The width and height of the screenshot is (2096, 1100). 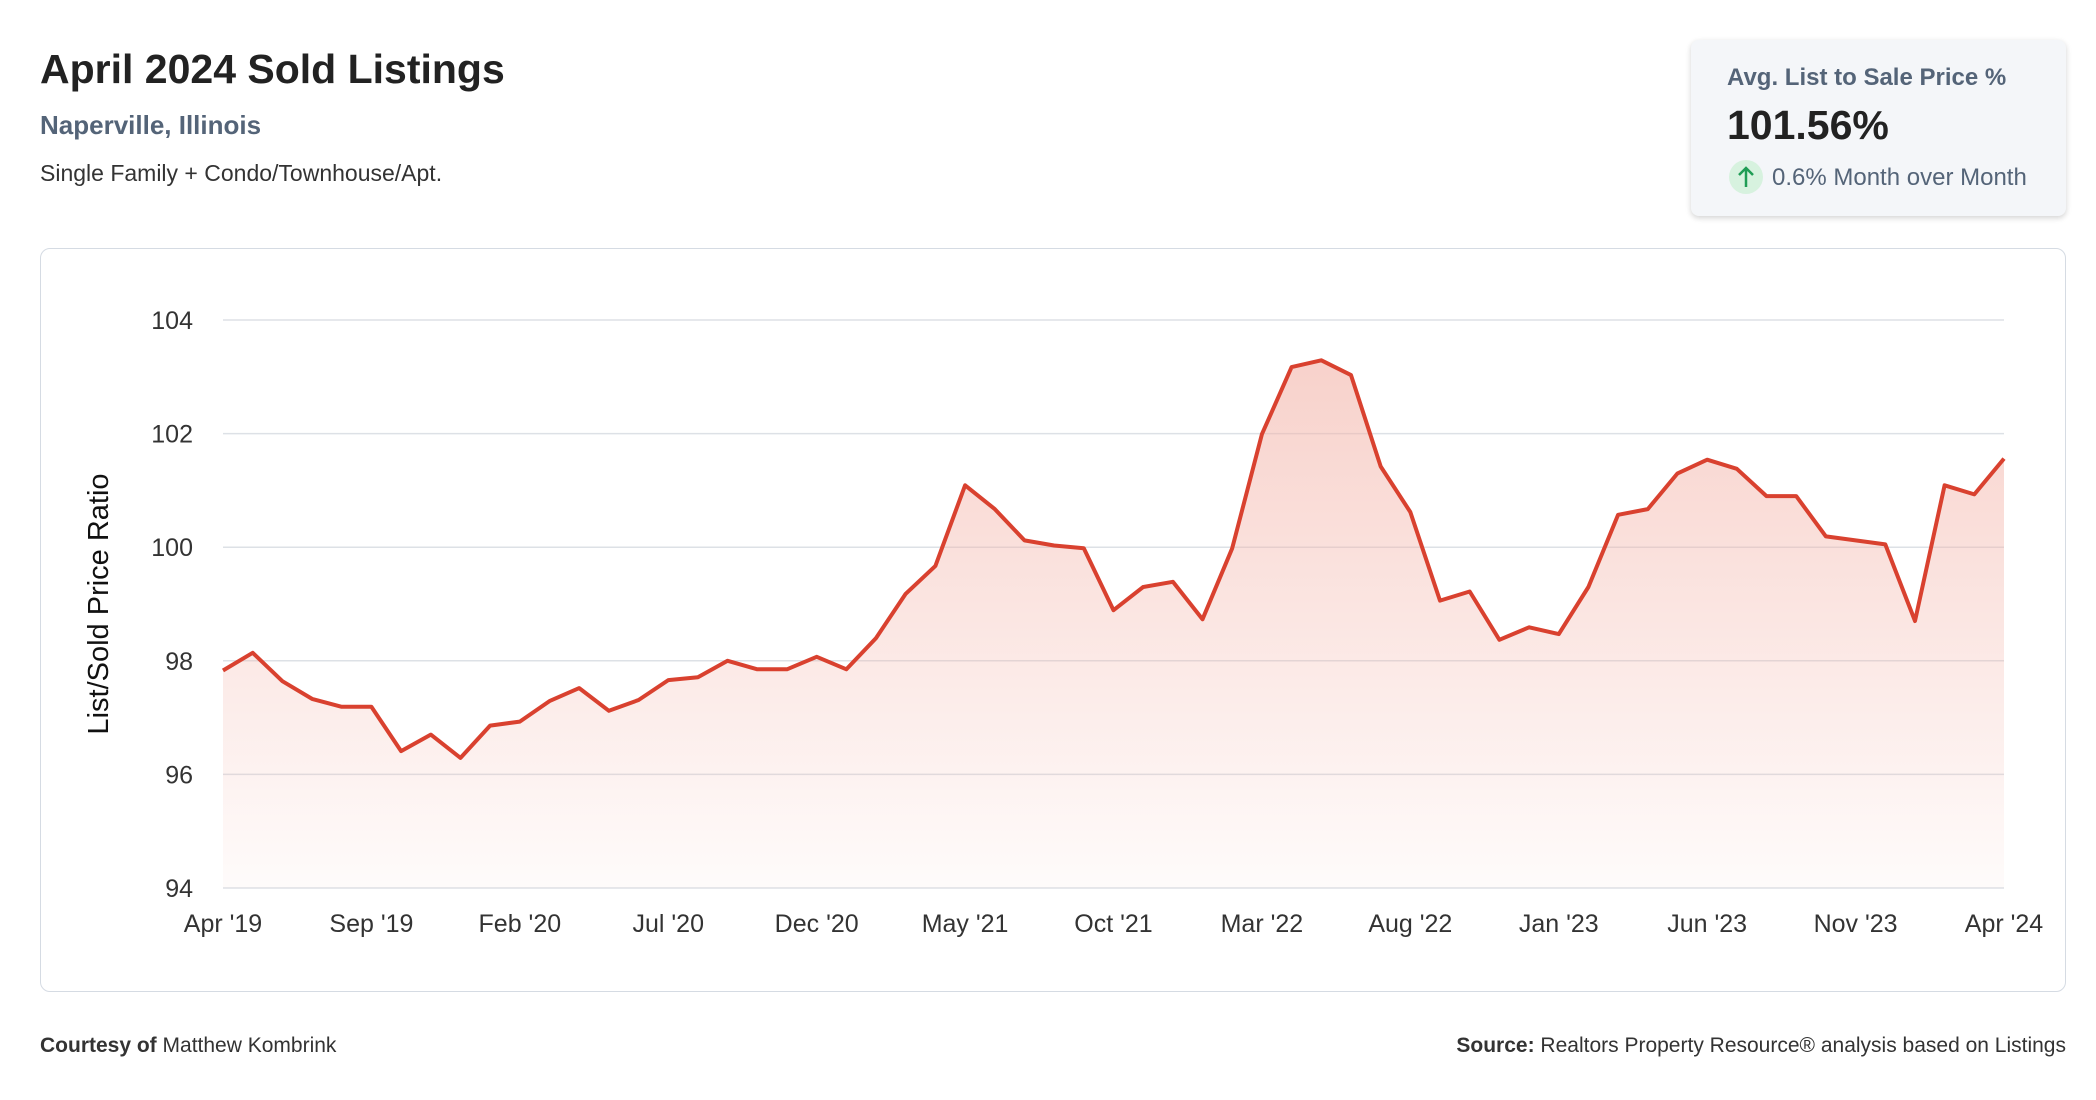 I want to click on y-tick-label: 94, so click(x=179, y=889).